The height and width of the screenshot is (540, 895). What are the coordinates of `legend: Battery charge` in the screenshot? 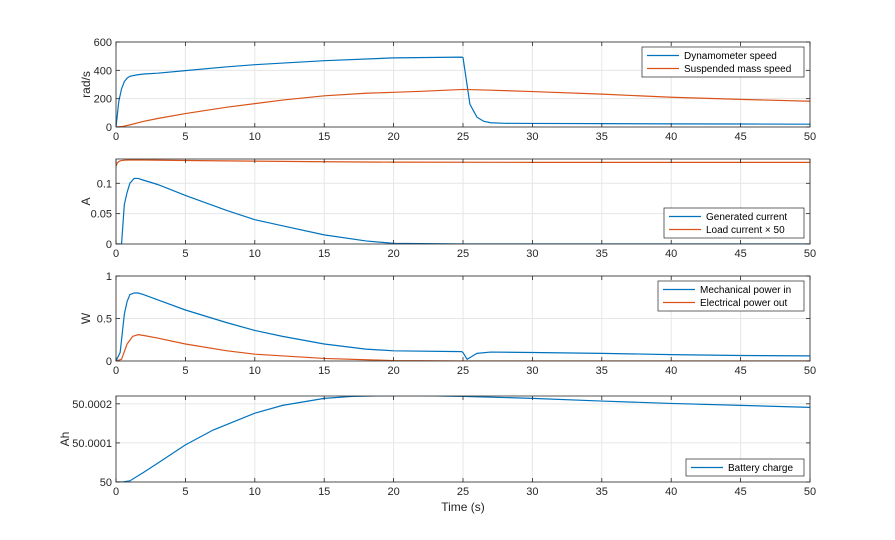 It's located at (745, 467).